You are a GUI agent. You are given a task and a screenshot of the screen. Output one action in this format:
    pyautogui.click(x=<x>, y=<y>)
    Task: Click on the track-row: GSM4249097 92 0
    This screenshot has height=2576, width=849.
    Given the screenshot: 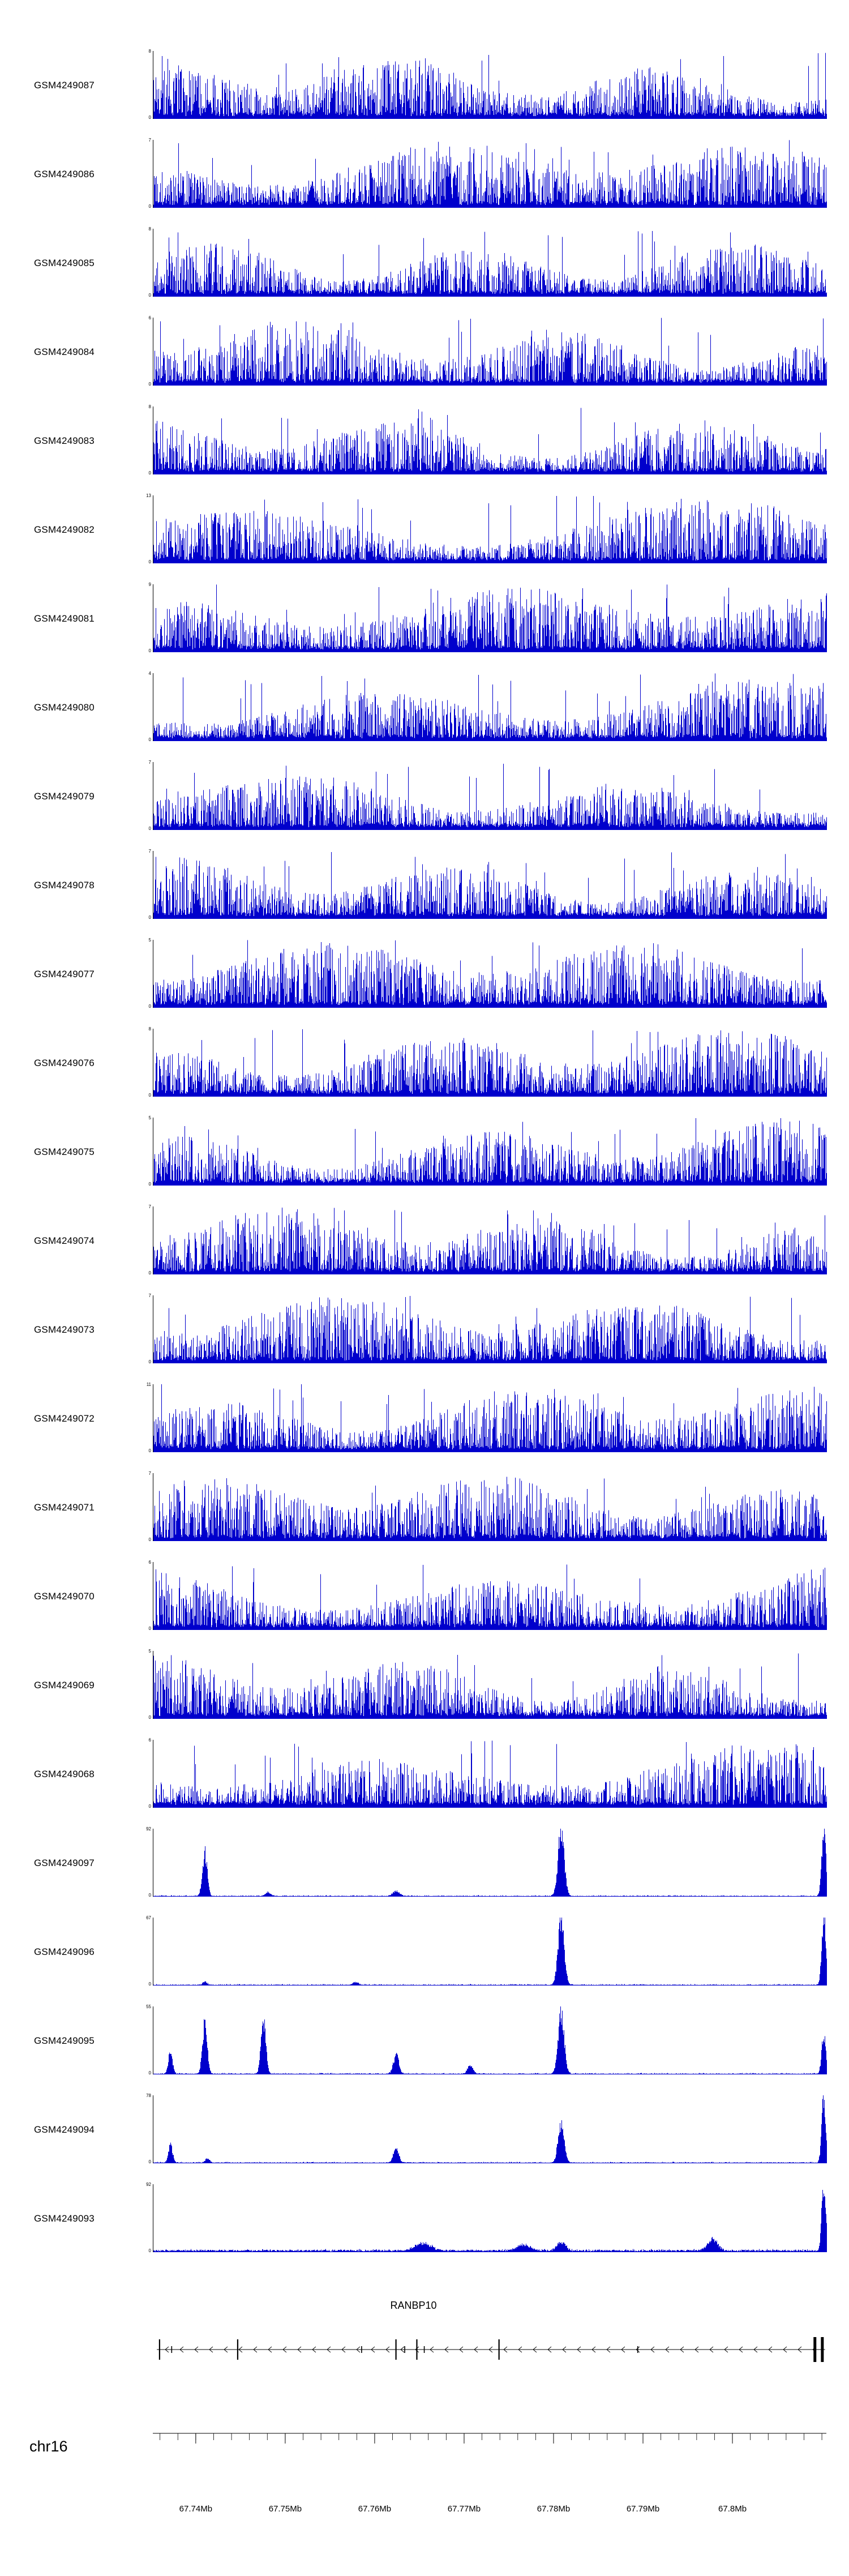 What is the action you would take?
    pyautogui.click(x=424, y=1862)
    